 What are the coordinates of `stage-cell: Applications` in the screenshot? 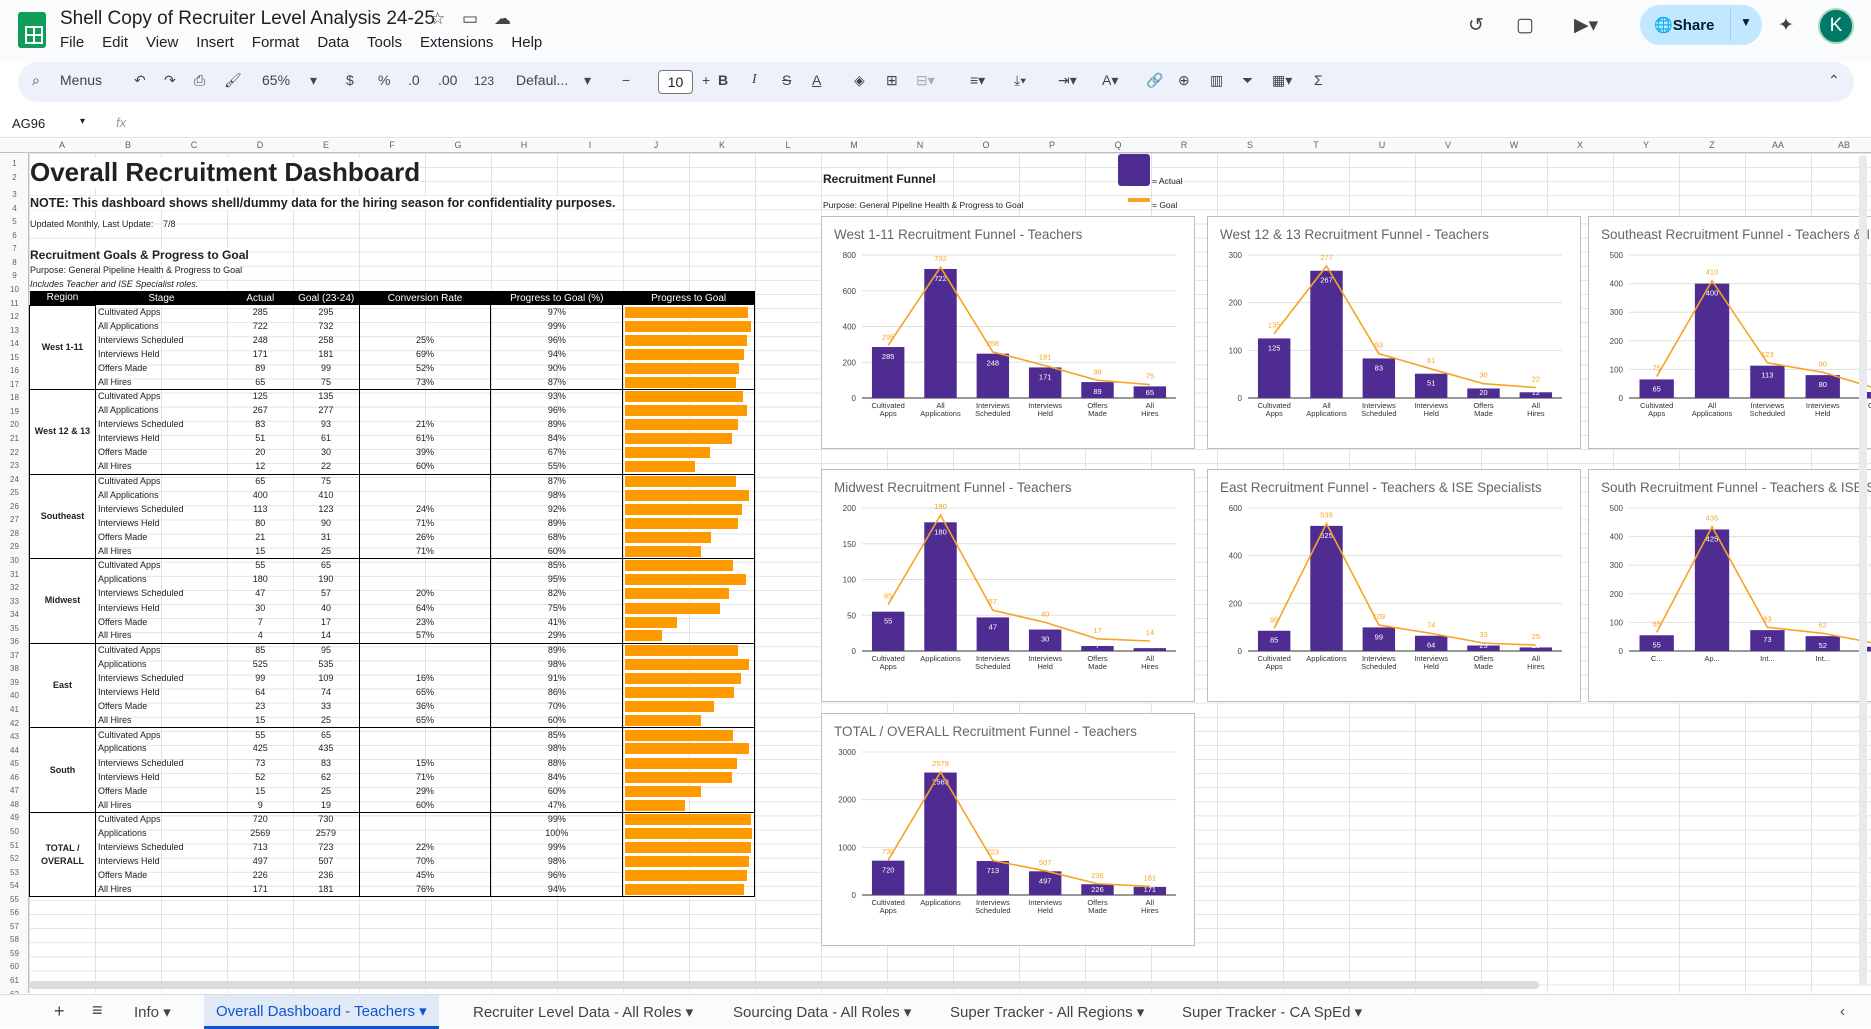 It's located at (161, 833).